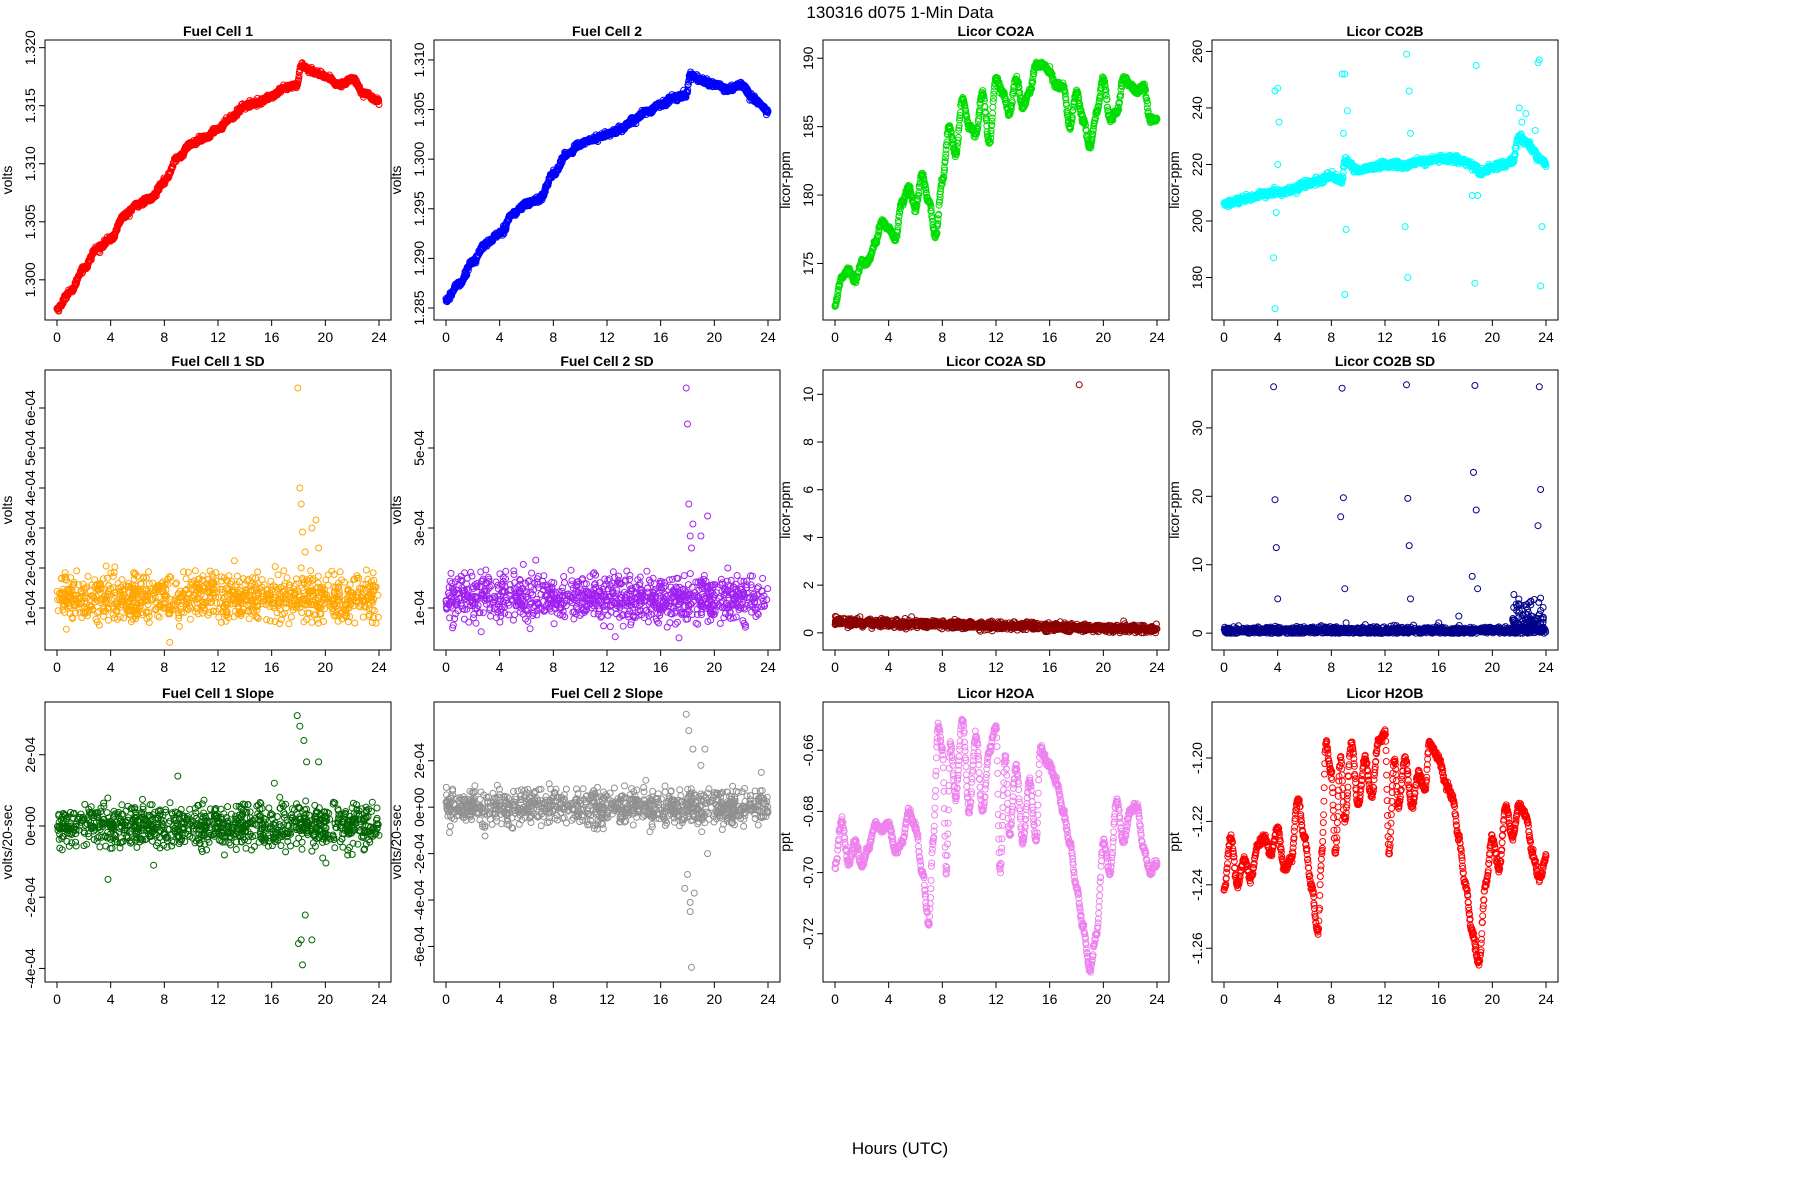 Image resolution: width=1800 pixels, height=1200 pixels. I want to click on panel-title: Fuel Cell 2, so click(607, 31).